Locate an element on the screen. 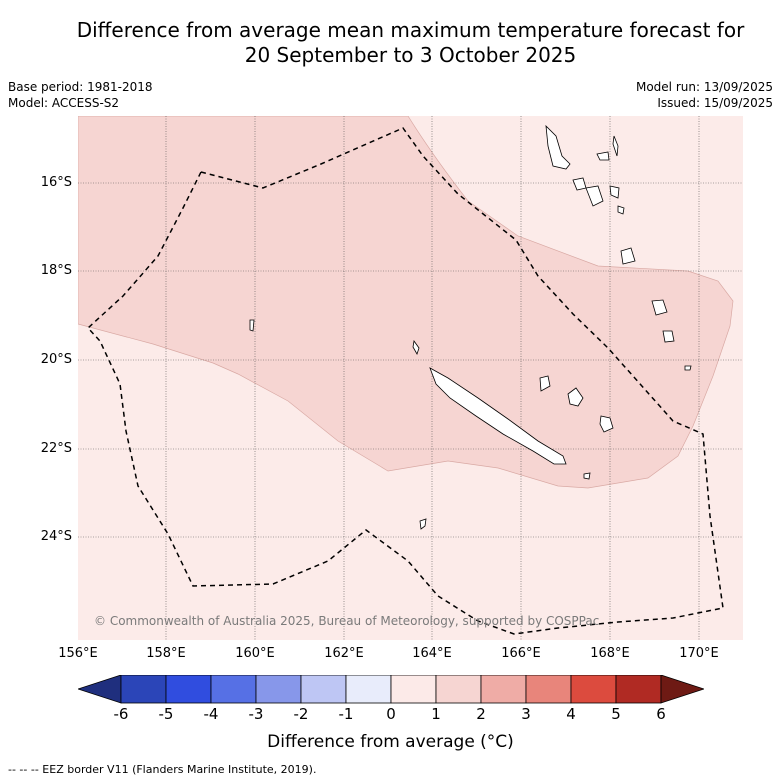  lon-label: 168°E is located at coordinates (610, 653).